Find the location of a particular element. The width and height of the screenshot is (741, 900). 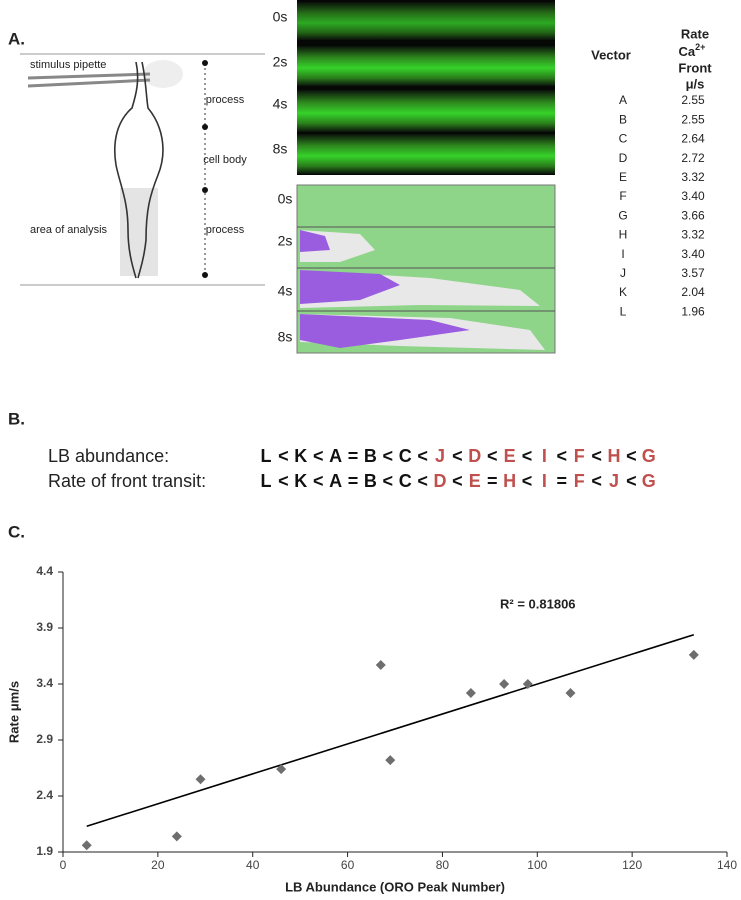

table-cell: 3.32 is located at coordinates (693, 235).